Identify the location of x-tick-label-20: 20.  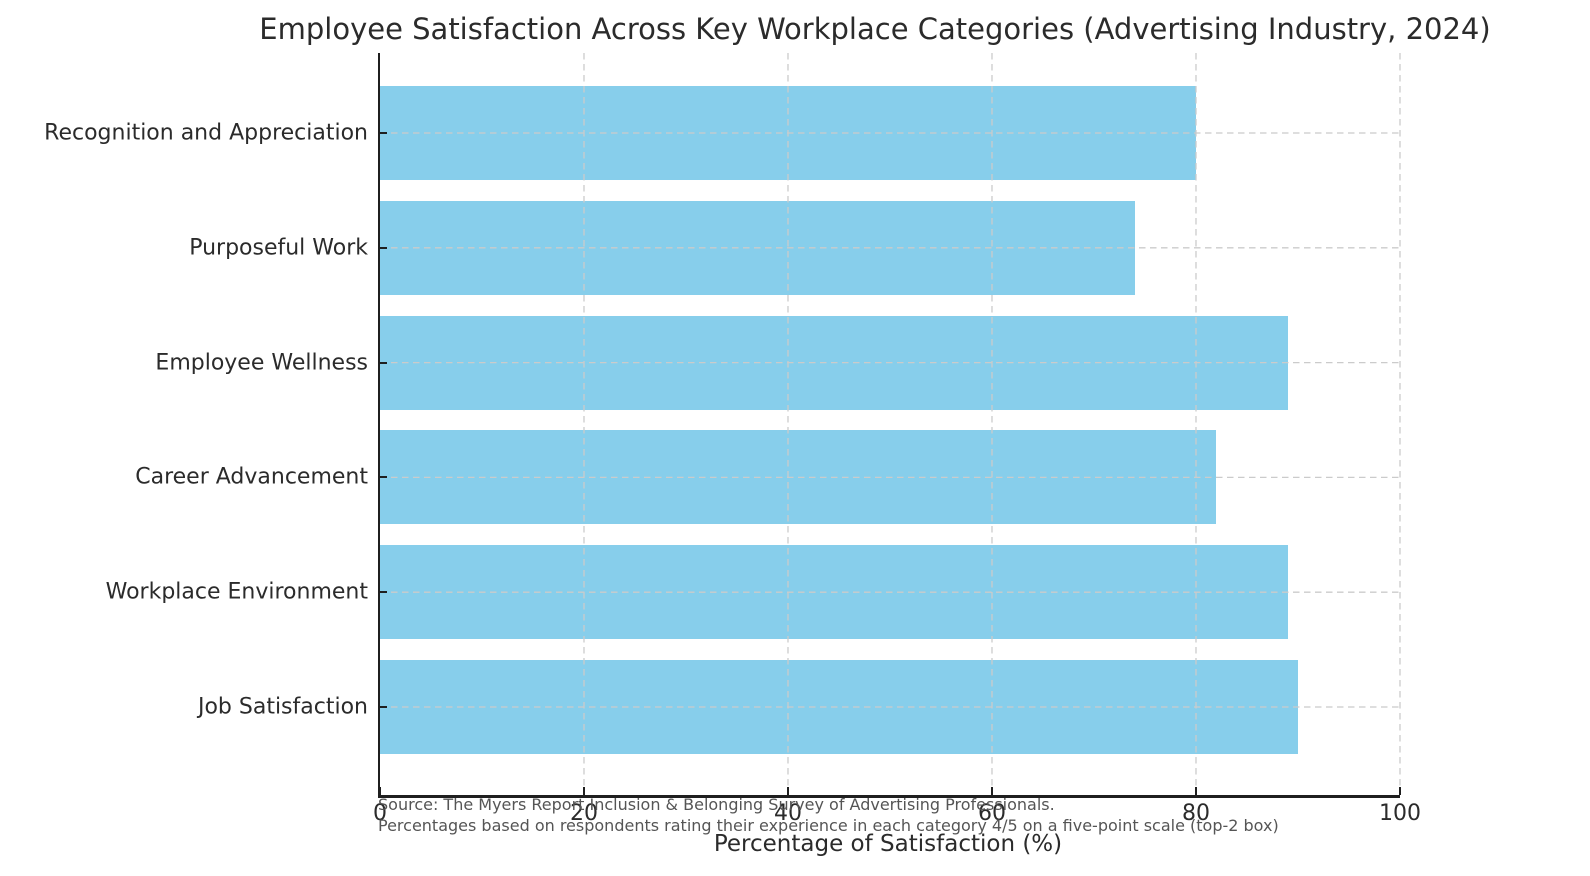
(584, 813).